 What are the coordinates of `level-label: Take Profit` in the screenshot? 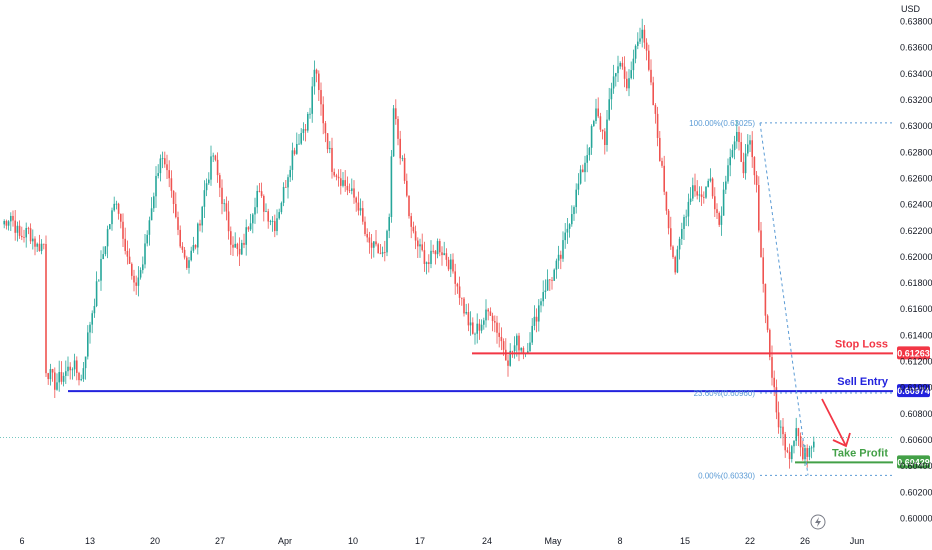 It's located at (860, 453).